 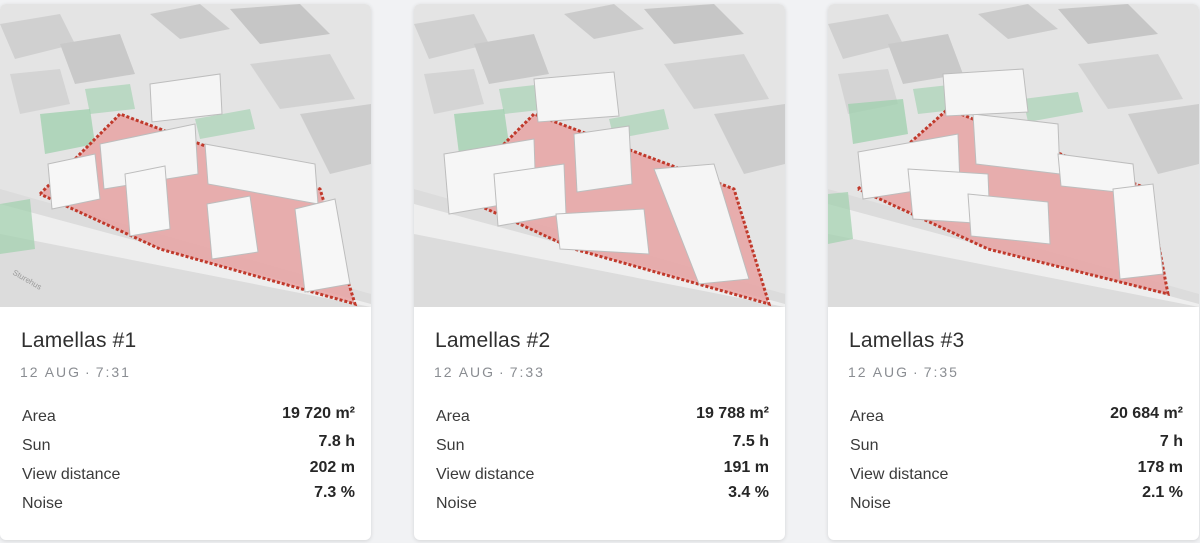 I want to click on card-time: 7:33, so click(x=527, y=372).